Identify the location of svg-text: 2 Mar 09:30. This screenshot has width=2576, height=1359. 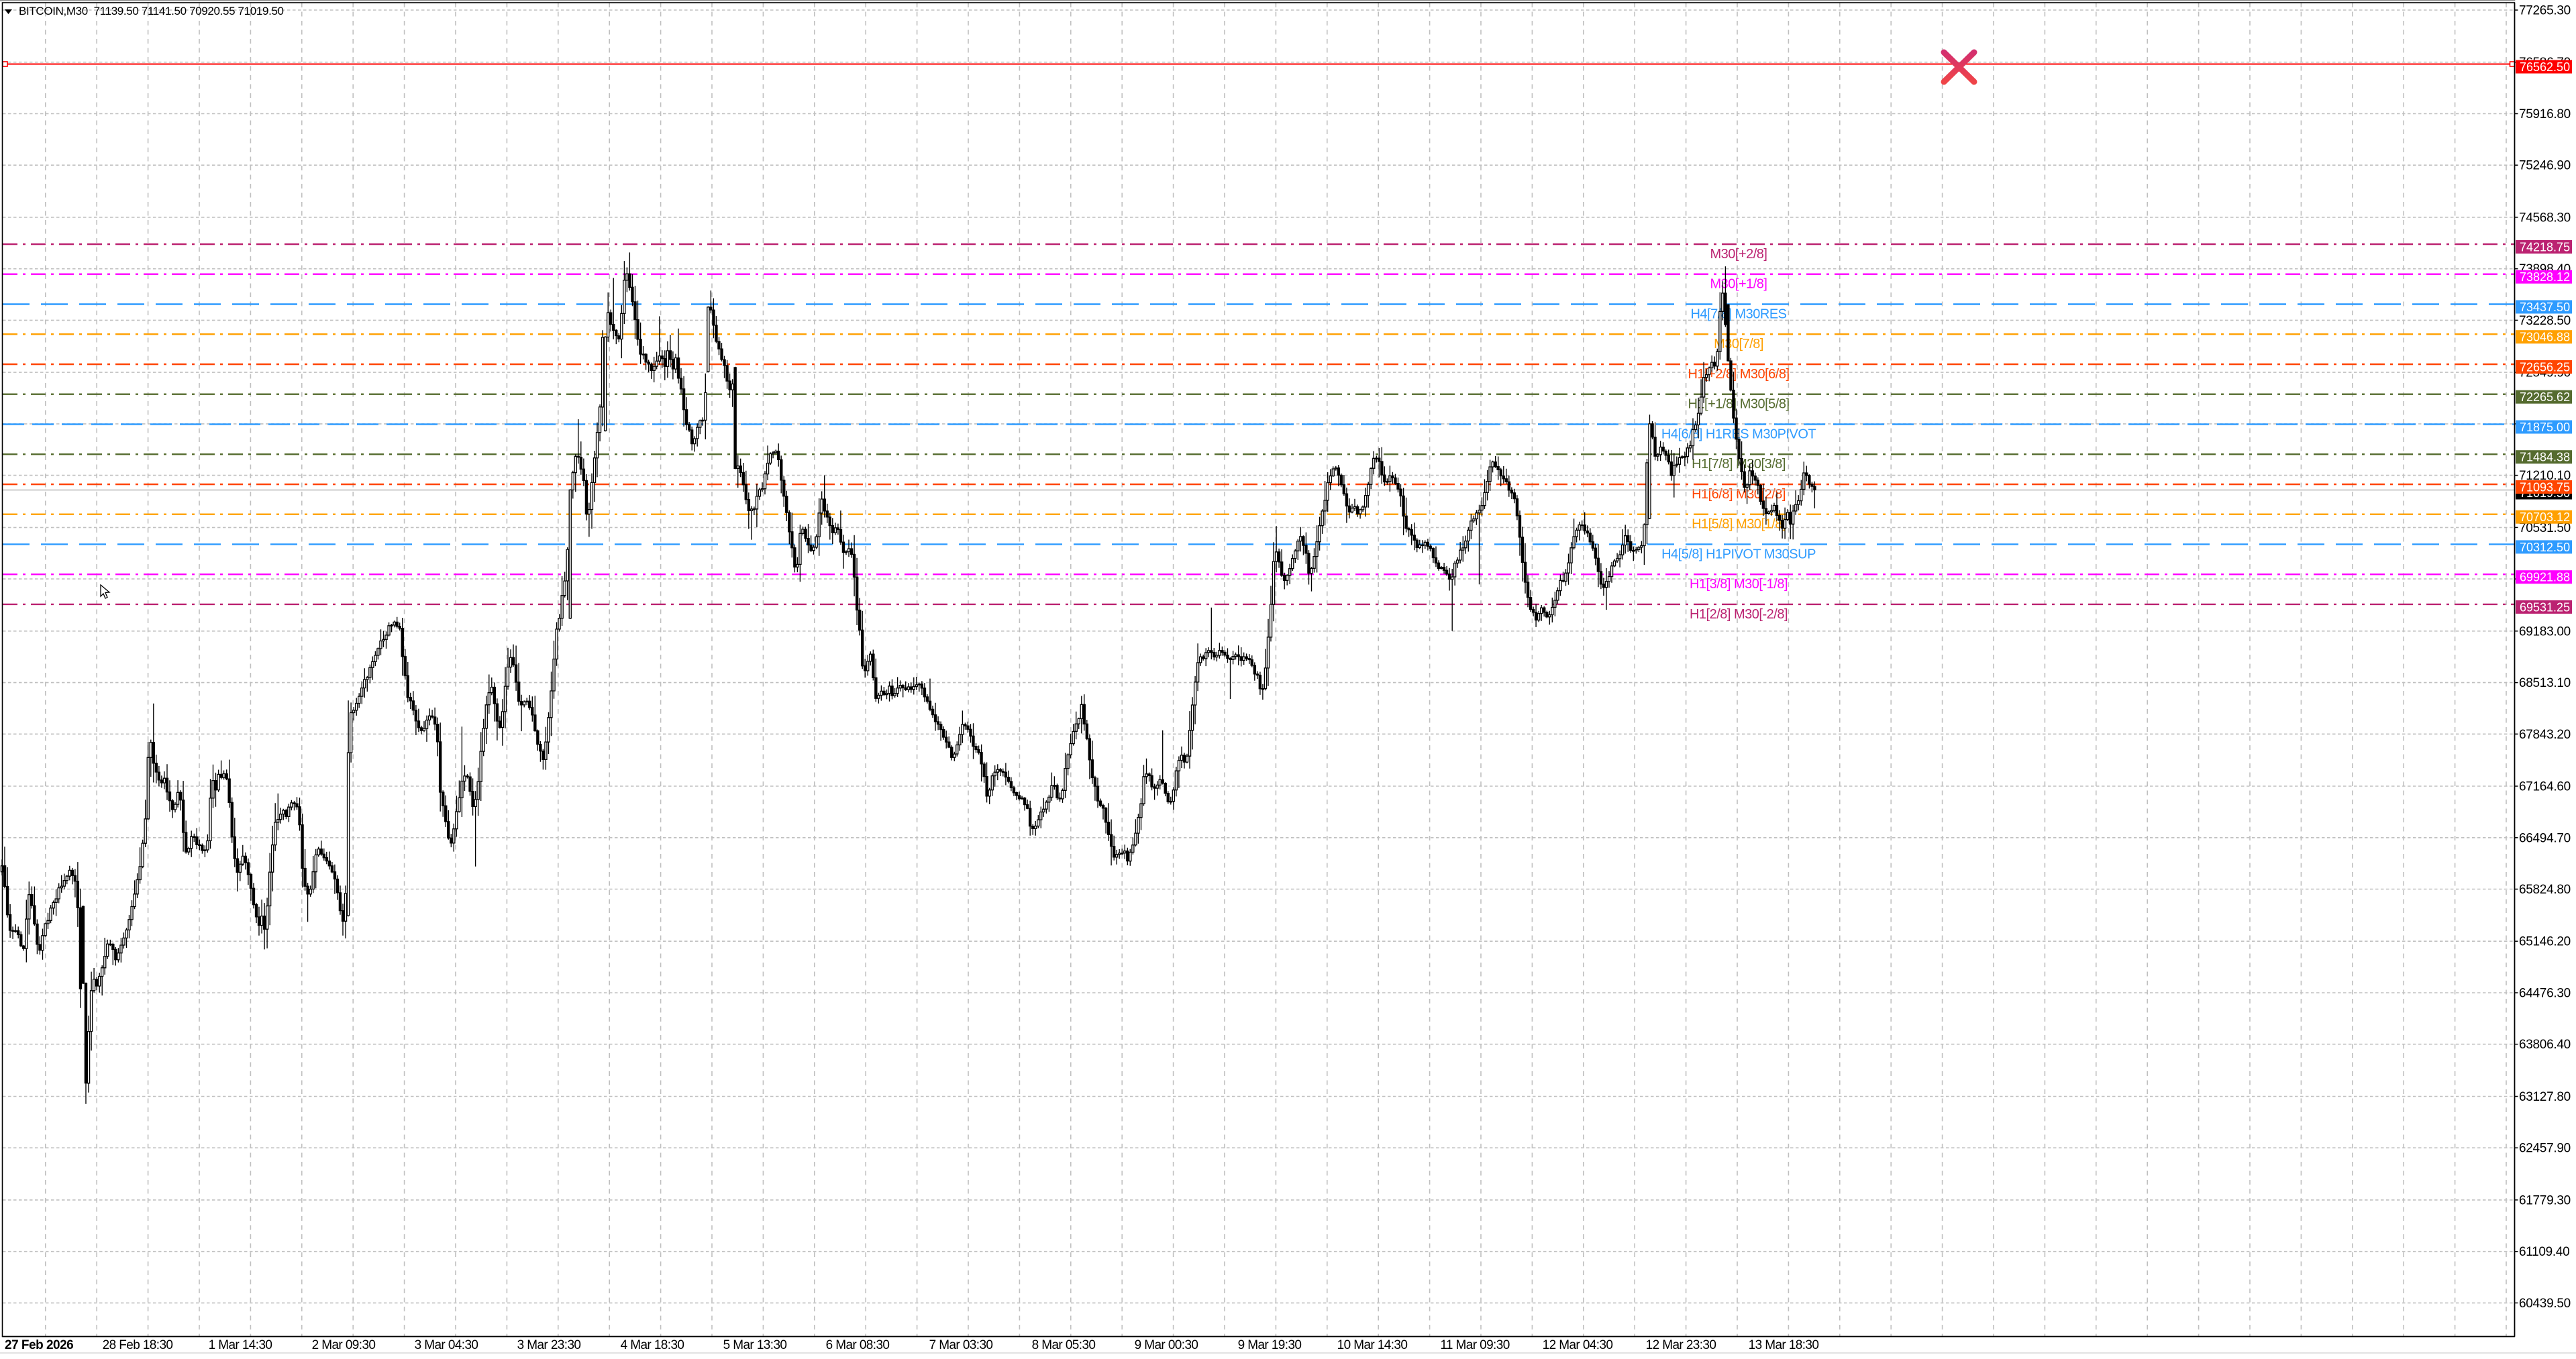
(344, 1345).